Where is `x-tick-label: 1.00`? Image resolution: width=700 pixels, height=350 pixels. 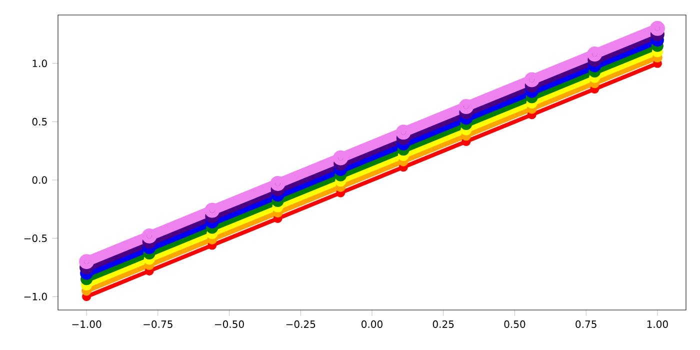
x-tick-label: 1.00 is located at coordinates (657, 324).